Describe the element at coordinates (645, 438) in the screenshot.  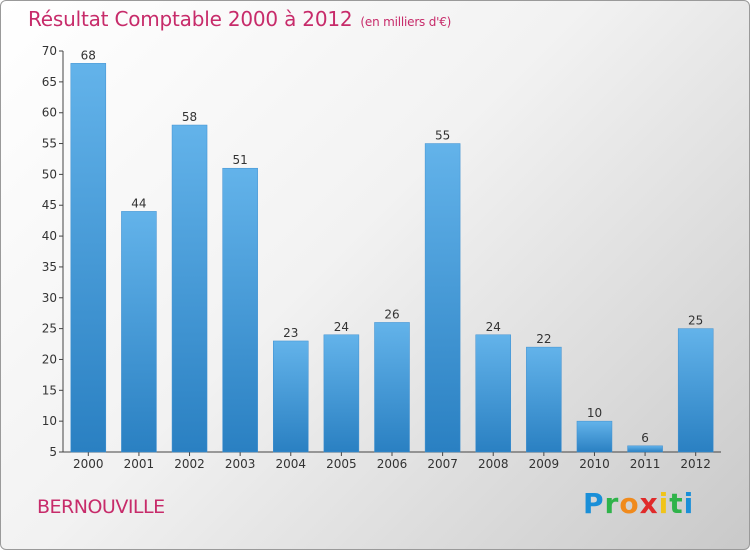
I see `bar-value-label: 6` at that location.